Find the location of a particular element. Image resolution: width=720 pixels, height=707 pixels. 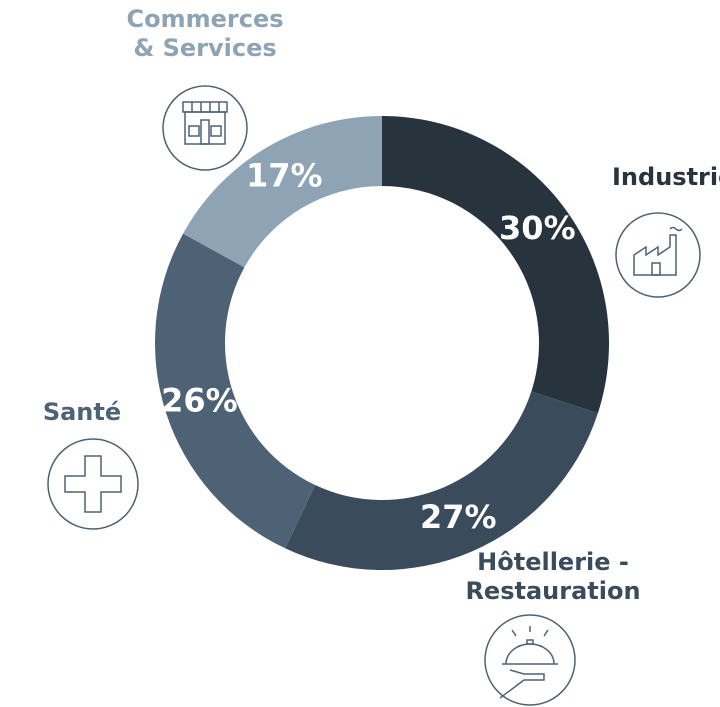

category-label: Hôtellerie - Restauration is located at coordinates (553, 576).